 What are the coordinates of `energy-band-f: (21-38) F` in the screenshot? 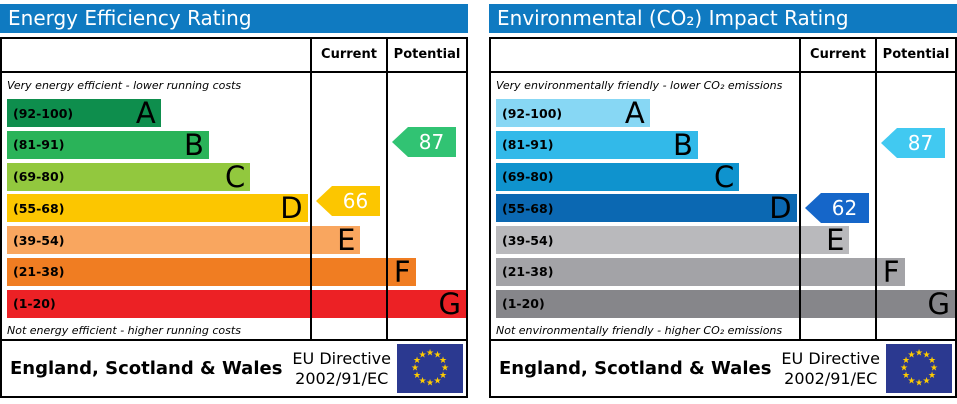 It's located at (211, 271).